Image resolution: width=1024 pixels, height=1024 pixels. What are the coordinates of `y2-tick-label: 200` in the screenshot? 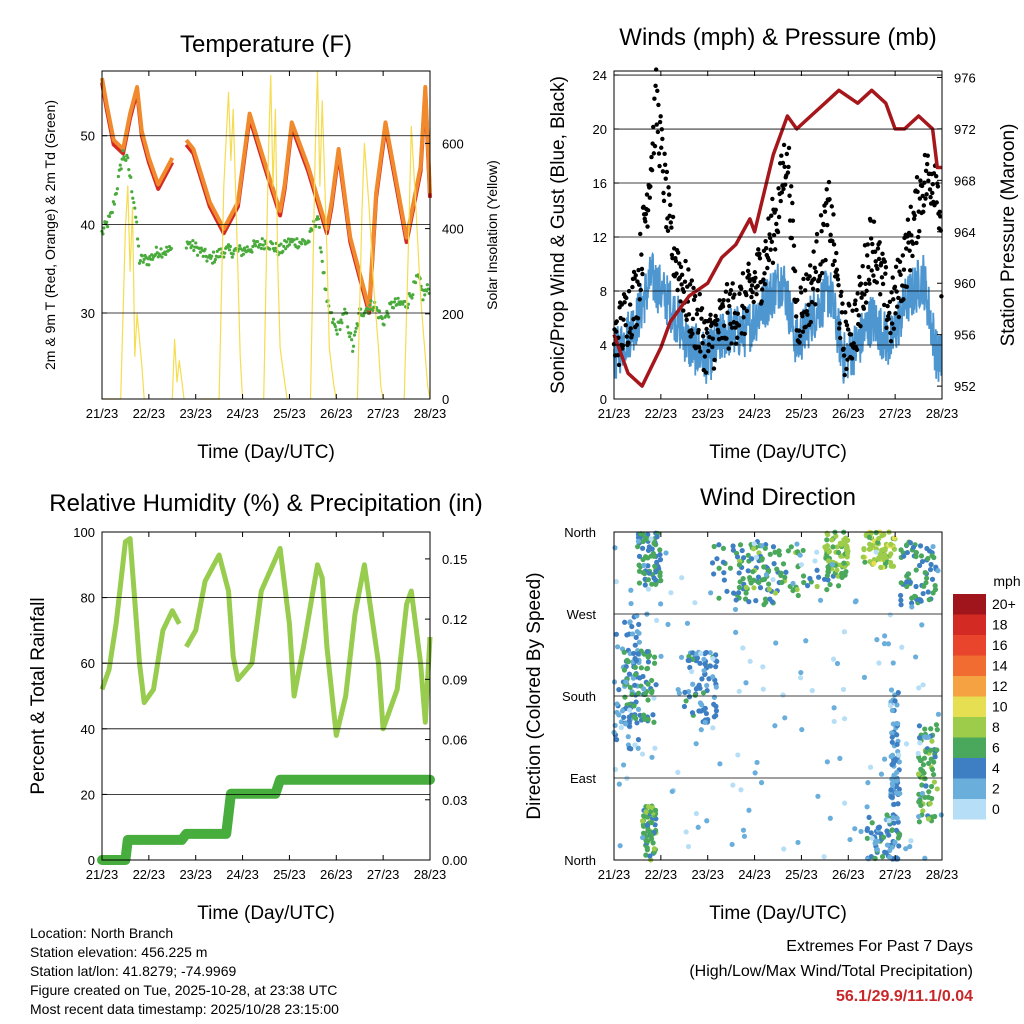 It's located at (453, 314).